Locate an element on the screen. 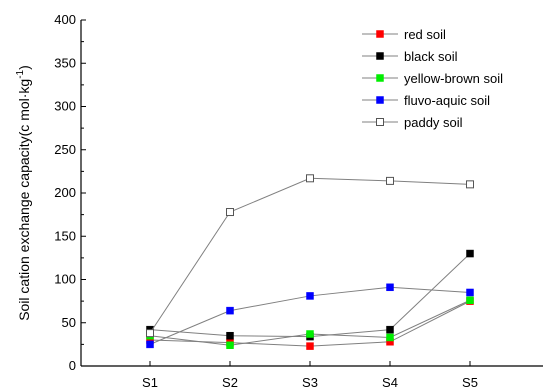 The width and height of the screenshot is (543, 392). y-tick-label: 400 is located at coordinates (65, 19).